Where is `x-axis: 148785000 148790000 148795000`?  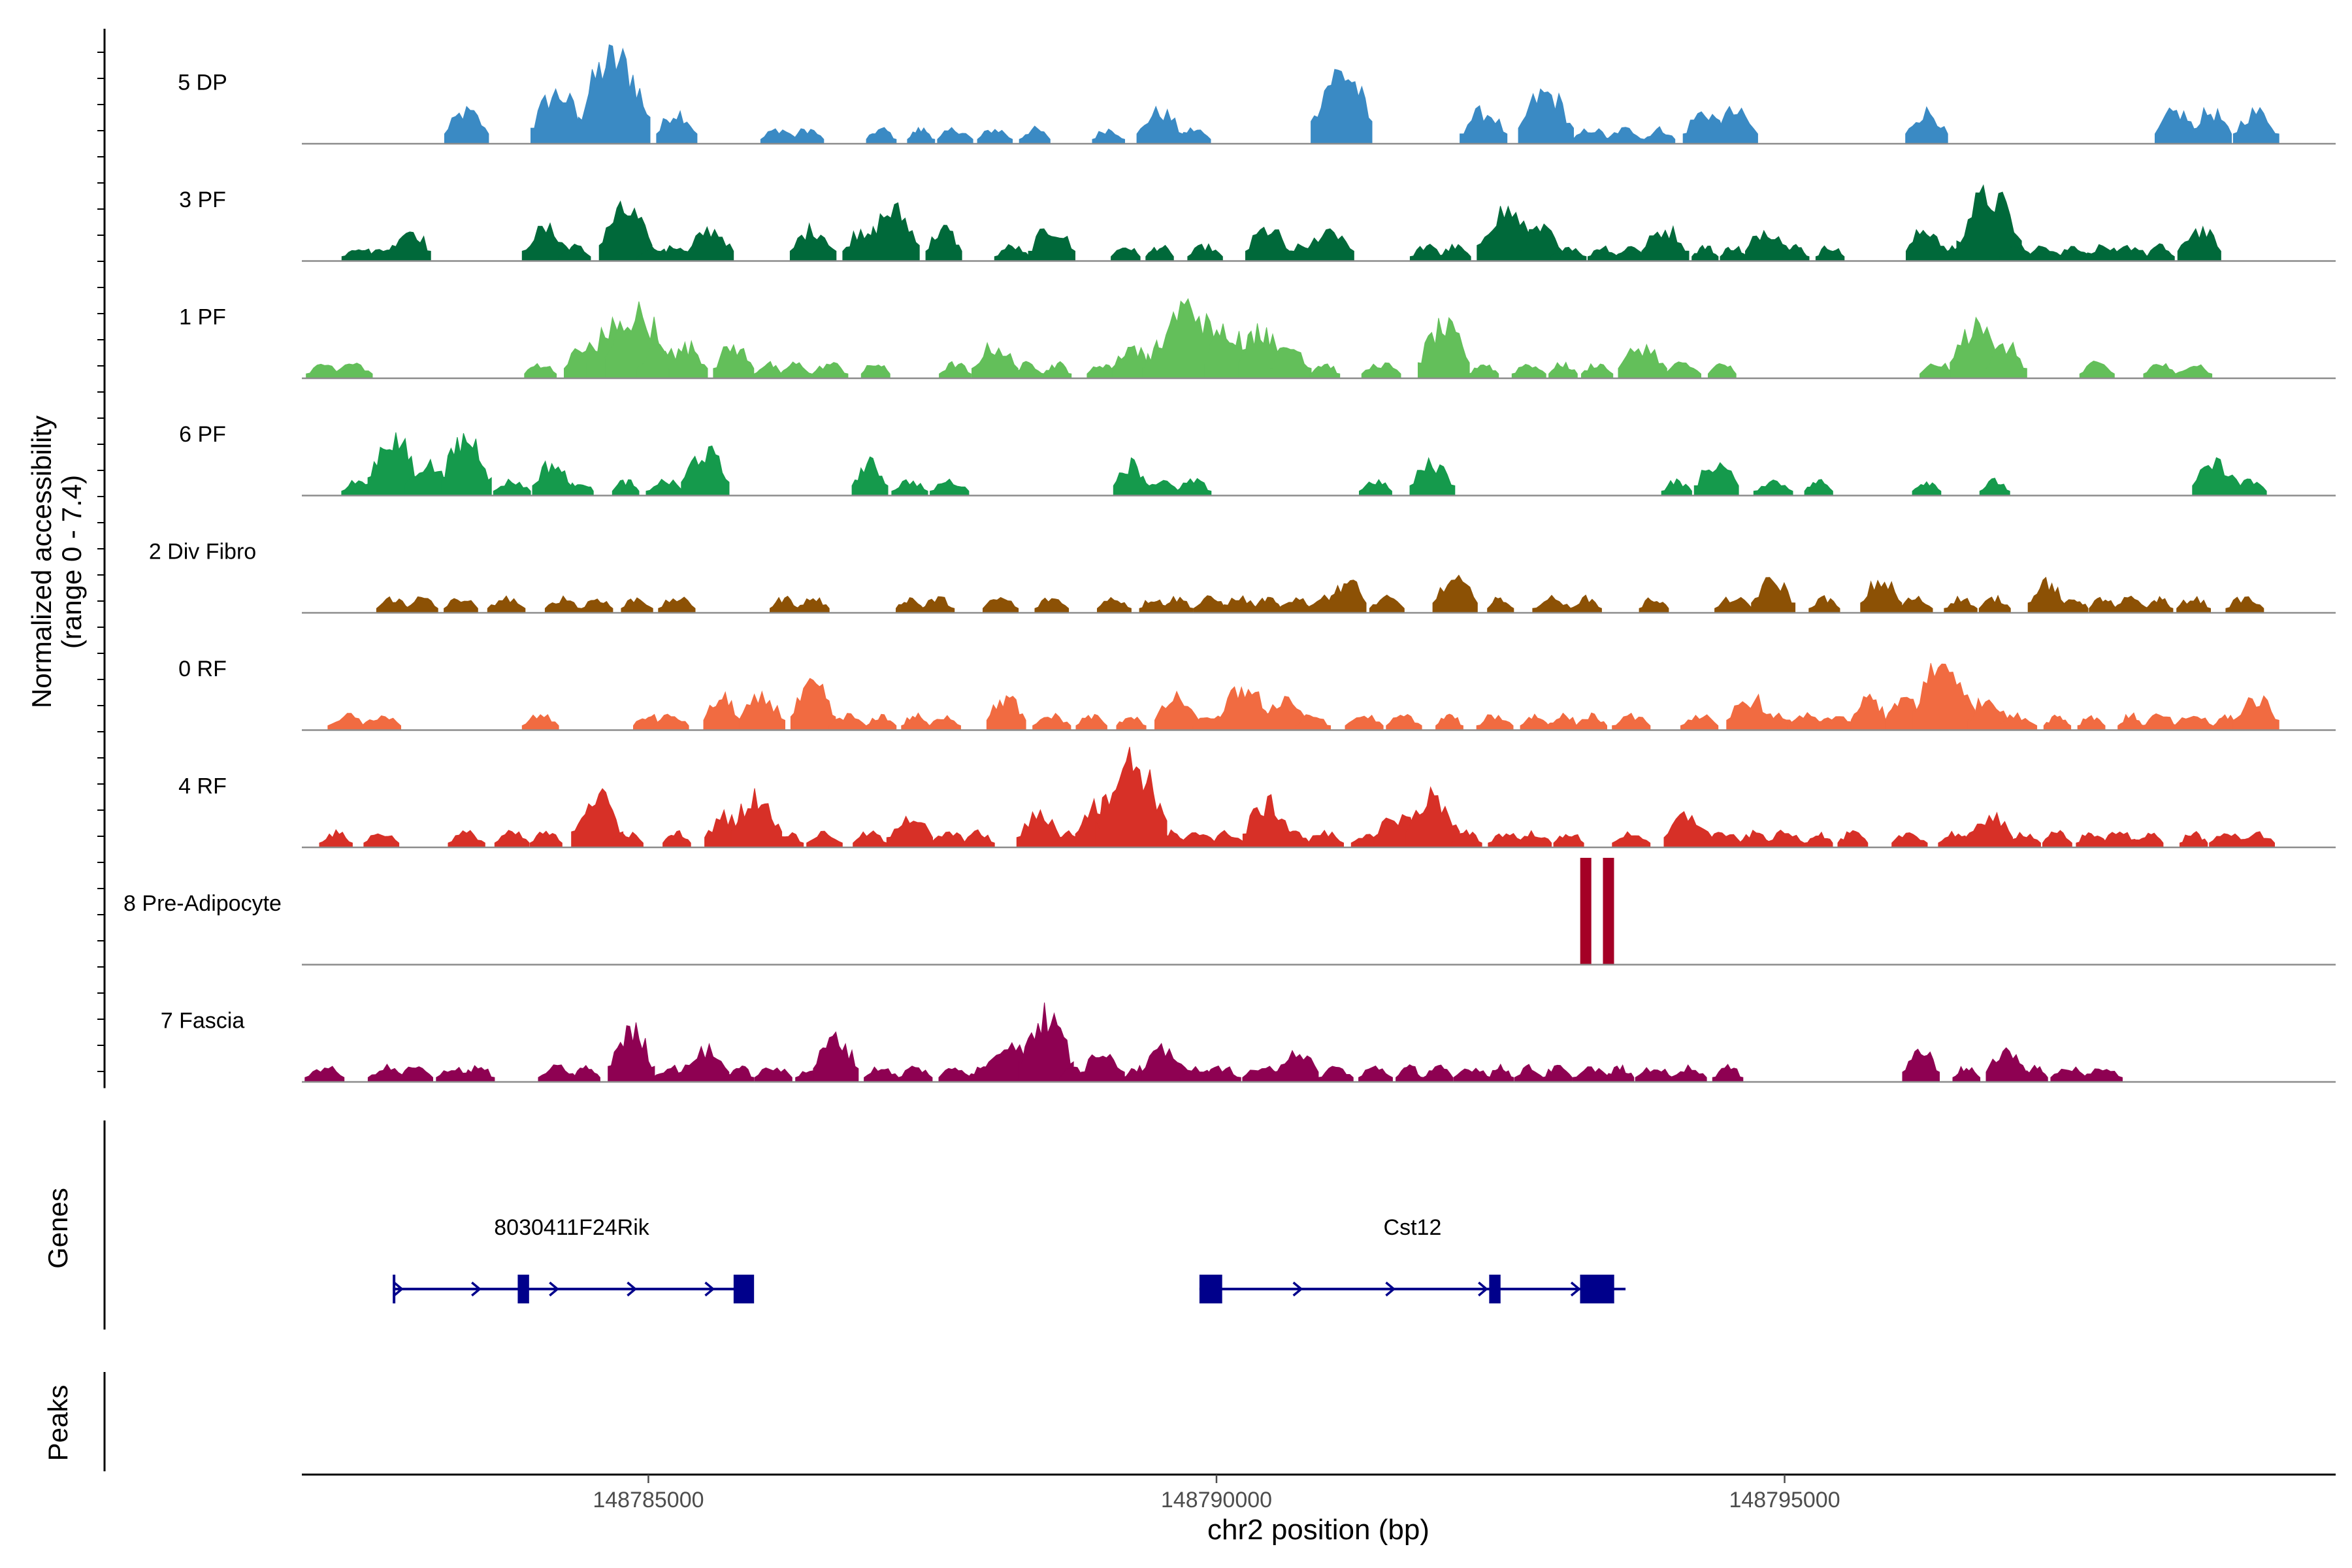
x-axis: 148785000 148790000 148795000 is located at coordinates (1319, 1492).